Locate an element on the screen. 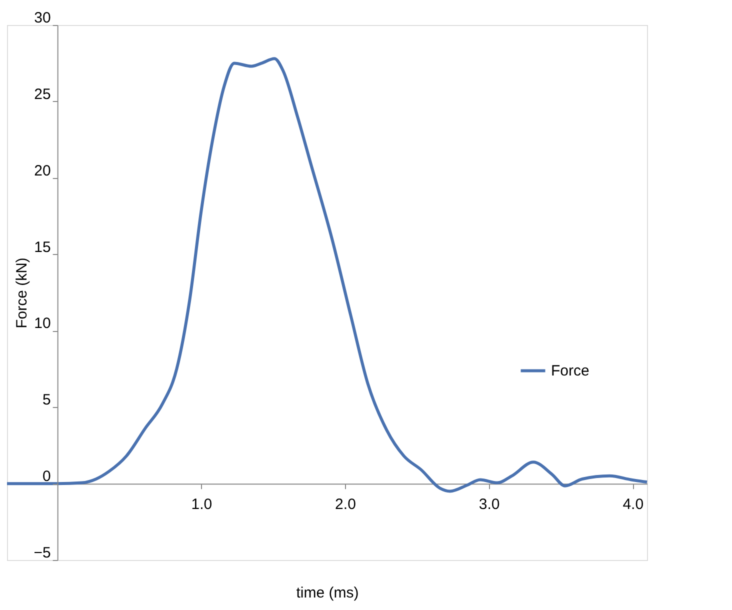 Image resolution: width=732 pixels, height=610 pixels. x-tick-label: 1.0 is located at coordinates (201, 505).